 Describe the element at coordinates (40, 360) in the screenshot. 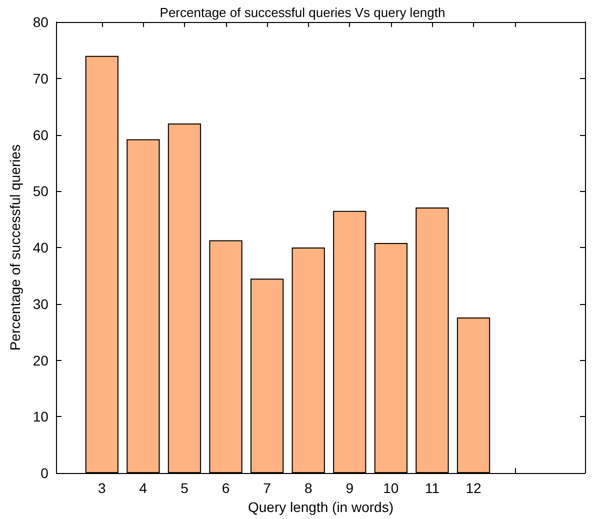

I see `y-tick-label: 20` at that location.